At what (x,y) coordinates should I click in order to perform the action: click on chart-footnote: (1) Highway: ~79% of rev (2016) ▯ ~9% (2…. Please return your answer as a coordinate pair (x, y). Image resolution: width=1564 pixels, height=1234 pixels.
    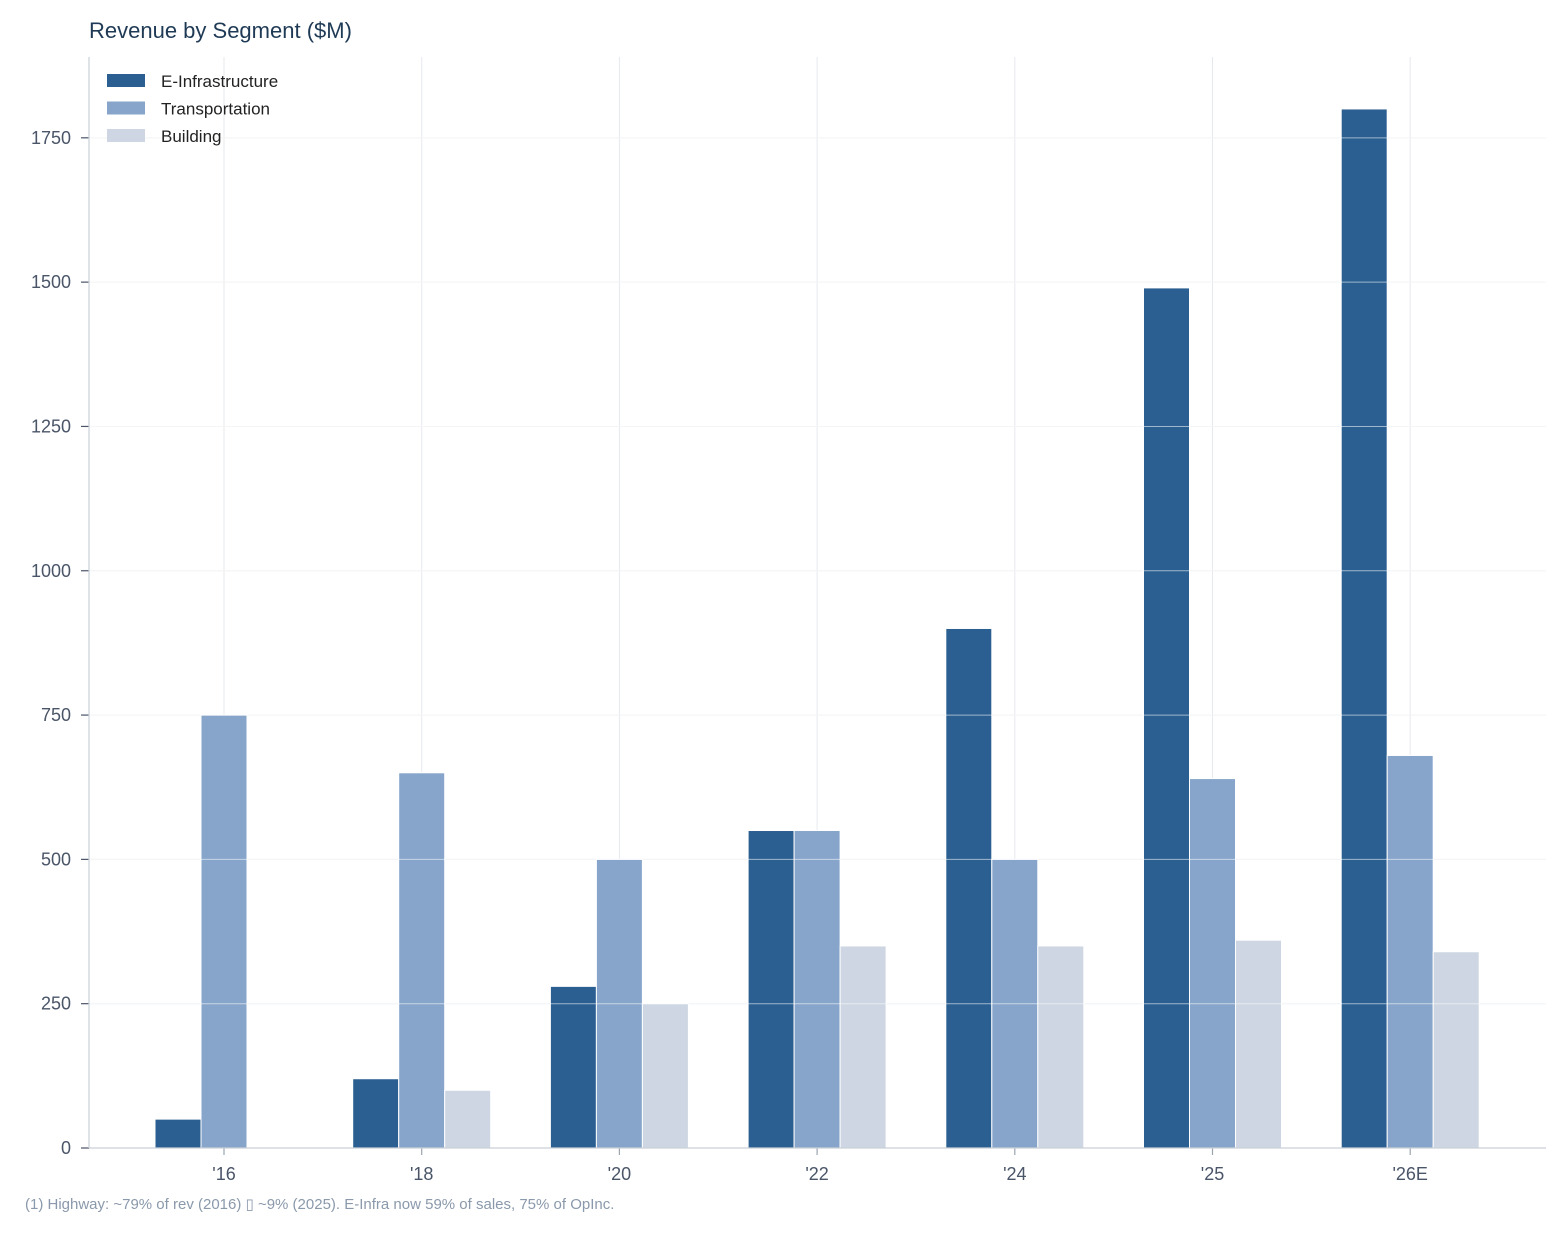
    Looking at the image, I should click on (319, 1204).